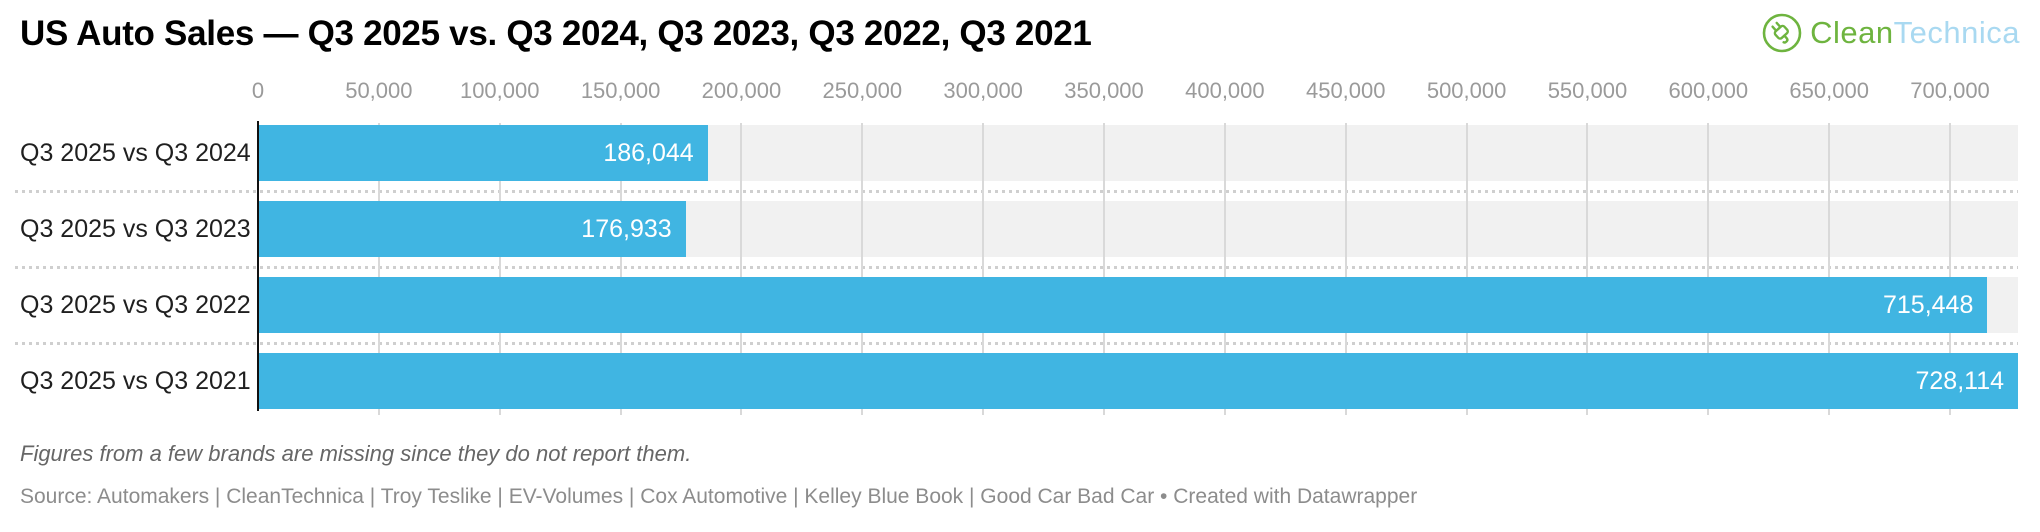 This screenshot has width=2040, height=532. What do you see at coordinates (1587, 90) in the screenshot?
I see `x-tick-label: 550,000` at bounding box center [1587, 90].